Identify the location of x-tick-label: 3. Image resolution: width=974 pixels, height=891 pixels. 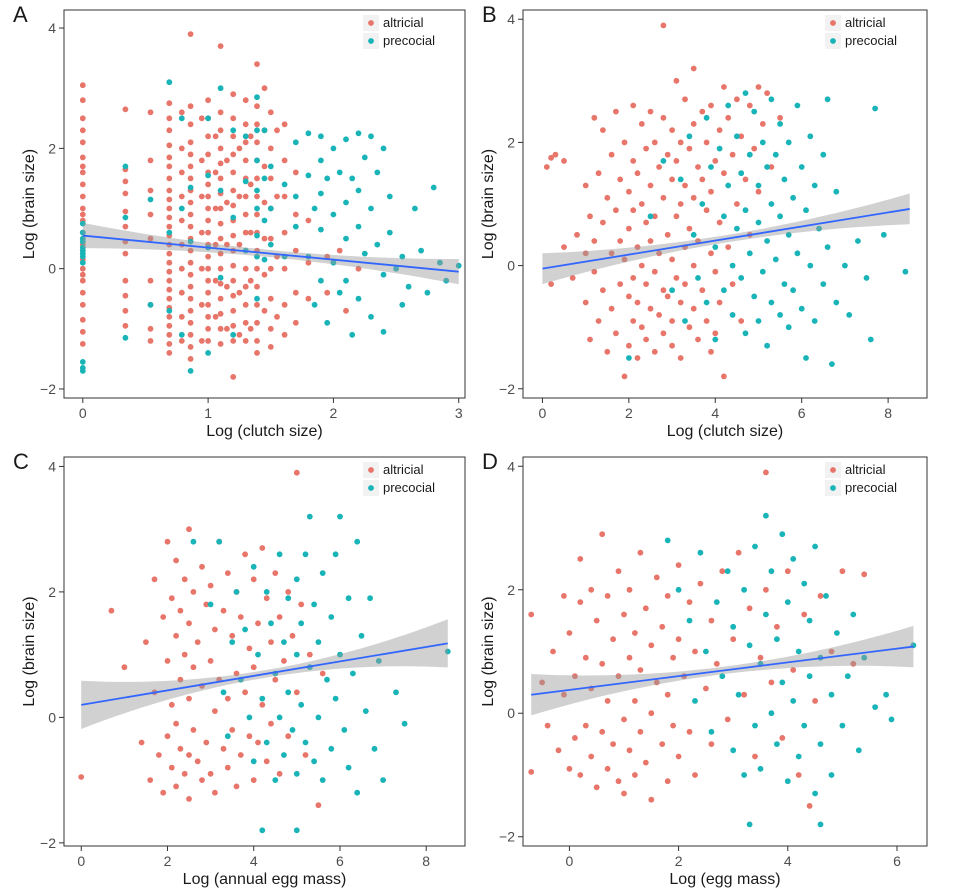
(459, 413).